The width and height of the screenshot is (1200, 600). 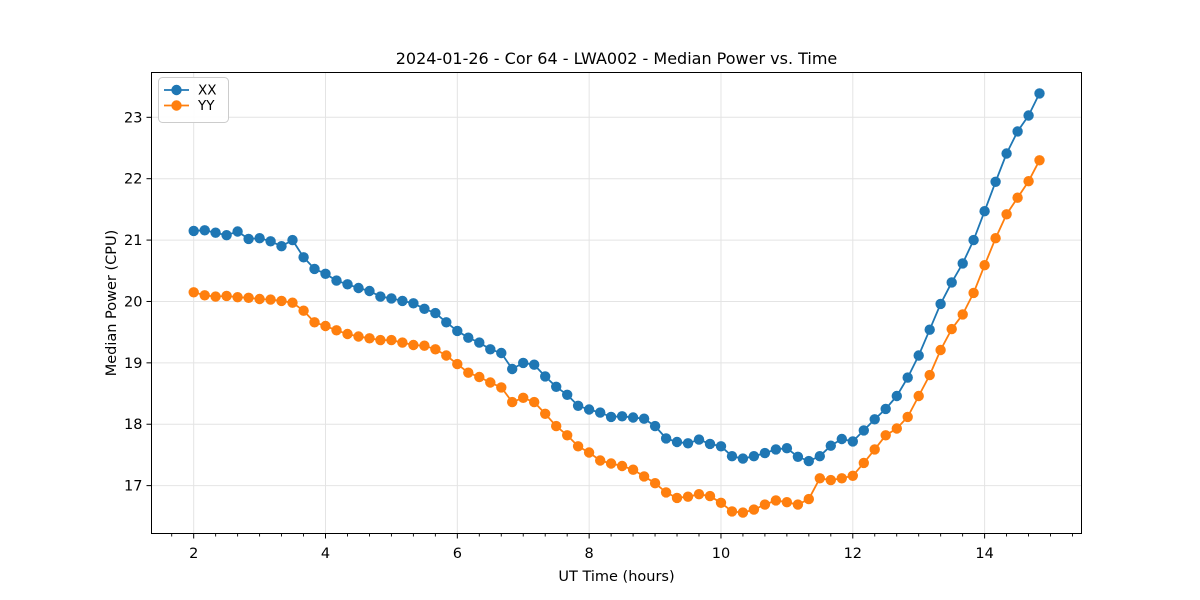 I want to click on y-tick-label-19: 19, so click(x=133, y=364).